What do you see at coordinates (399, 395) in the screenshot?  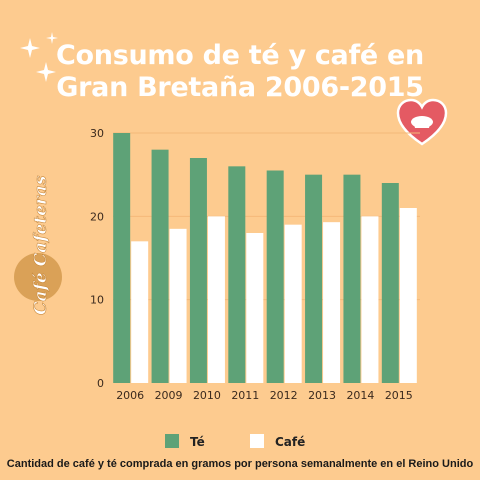 I see `x-tick-label: 2015` at bounding box center [399, 395].